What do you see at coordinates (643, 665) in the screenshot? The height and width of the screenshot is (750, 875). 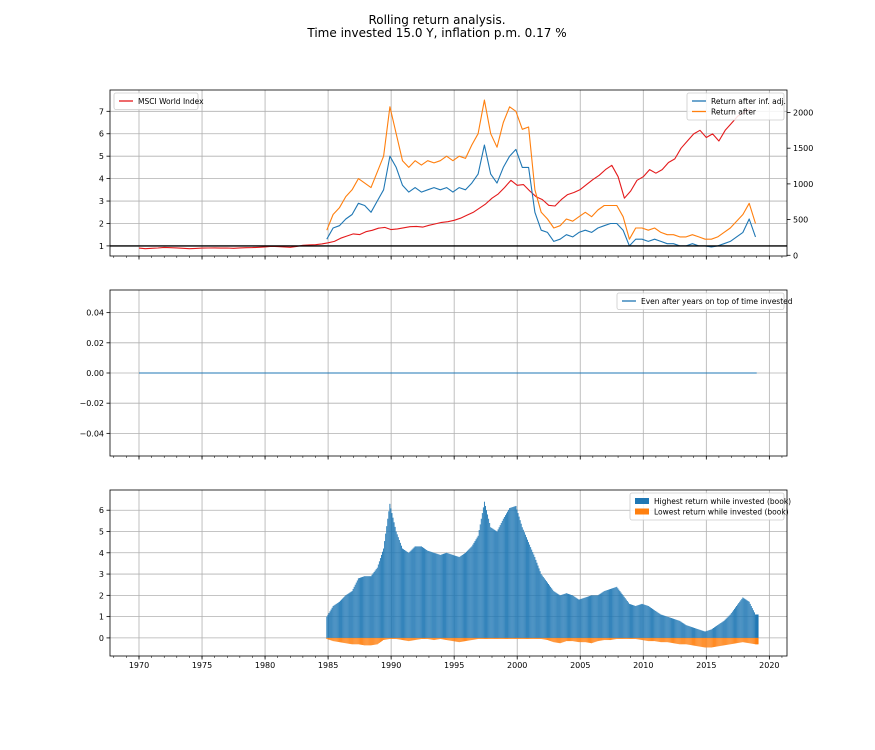 I see `x-tick-label: 2010` at bounding box center [643, 665].